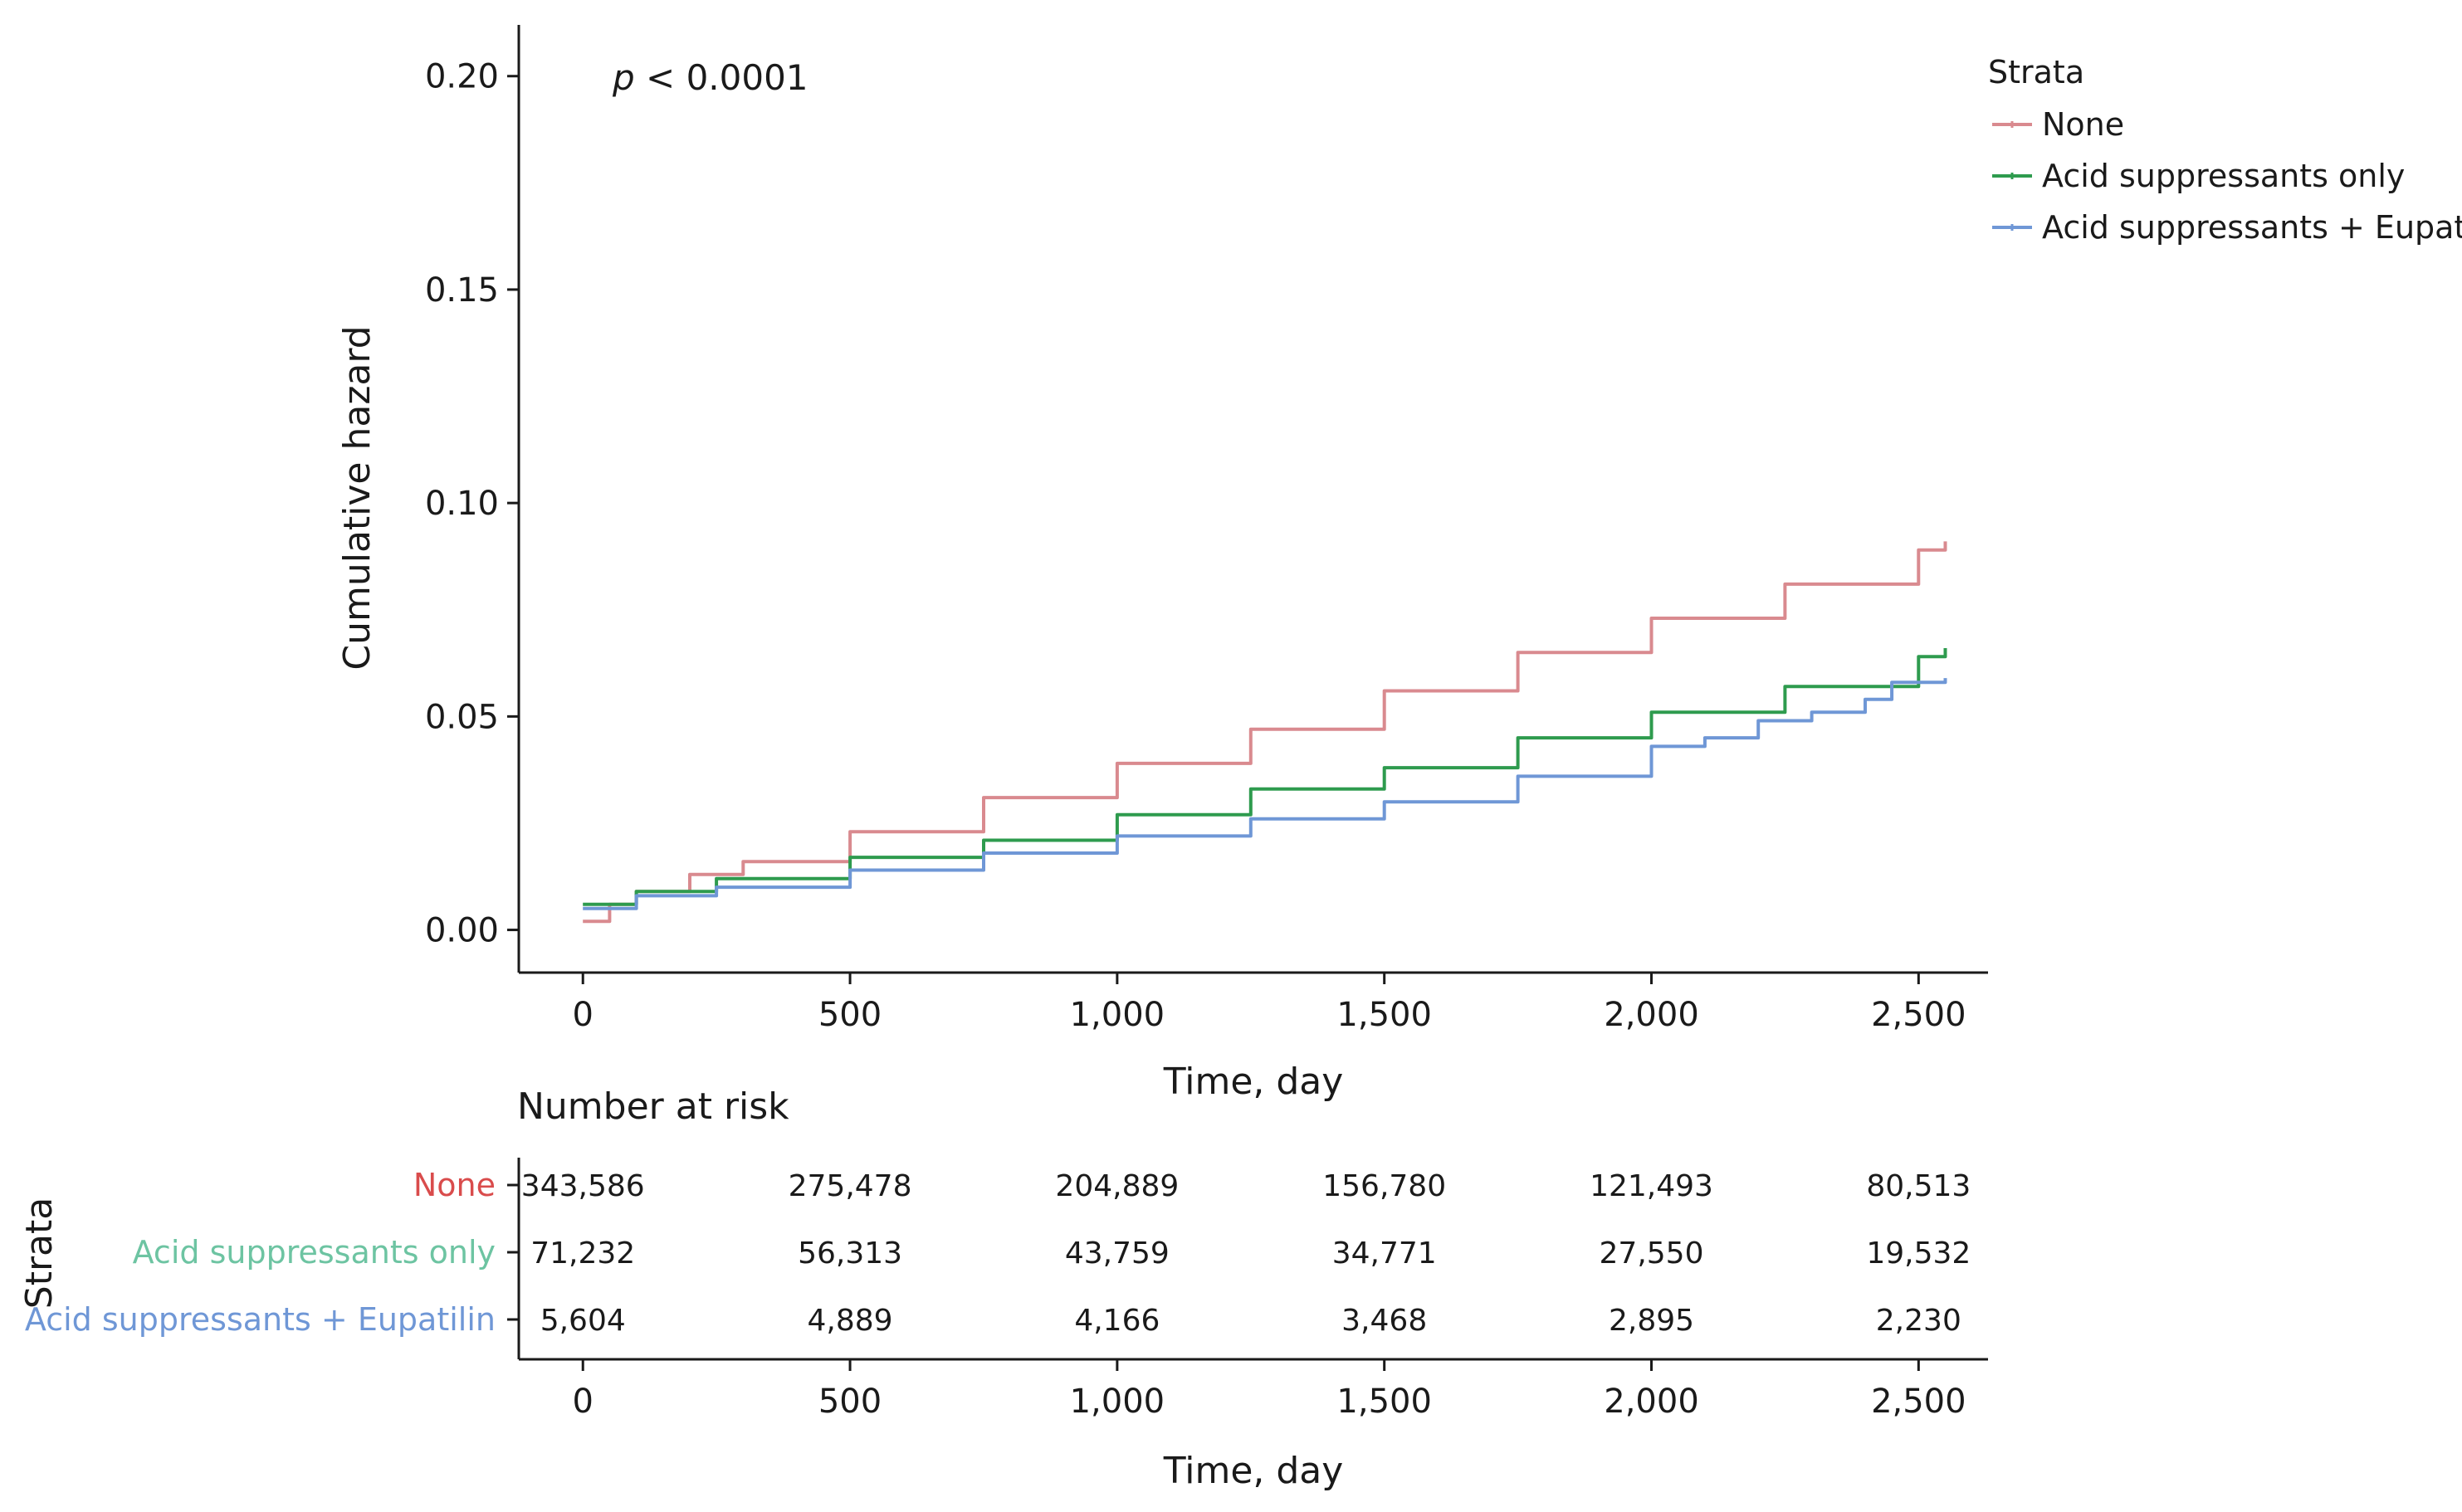 This screenshot has width=2462, height=1512. Describe the element at coordinates (462, 291) in the screenshot. I see `y-tick-label: 0.15` at that location.